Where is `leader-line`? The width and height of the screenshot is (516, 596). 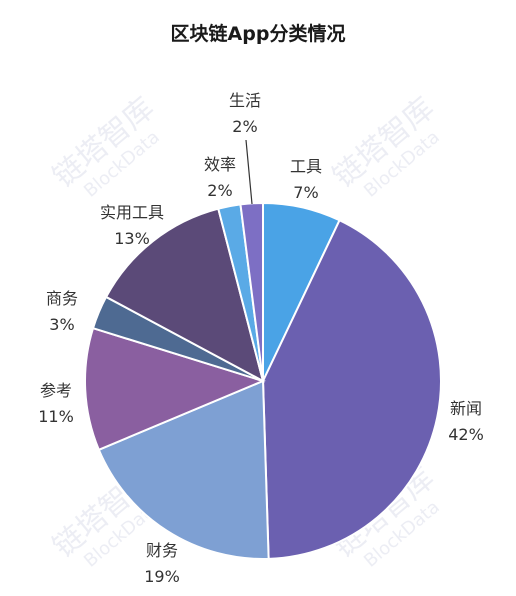 leader-line is located at coordinates (249, 172).